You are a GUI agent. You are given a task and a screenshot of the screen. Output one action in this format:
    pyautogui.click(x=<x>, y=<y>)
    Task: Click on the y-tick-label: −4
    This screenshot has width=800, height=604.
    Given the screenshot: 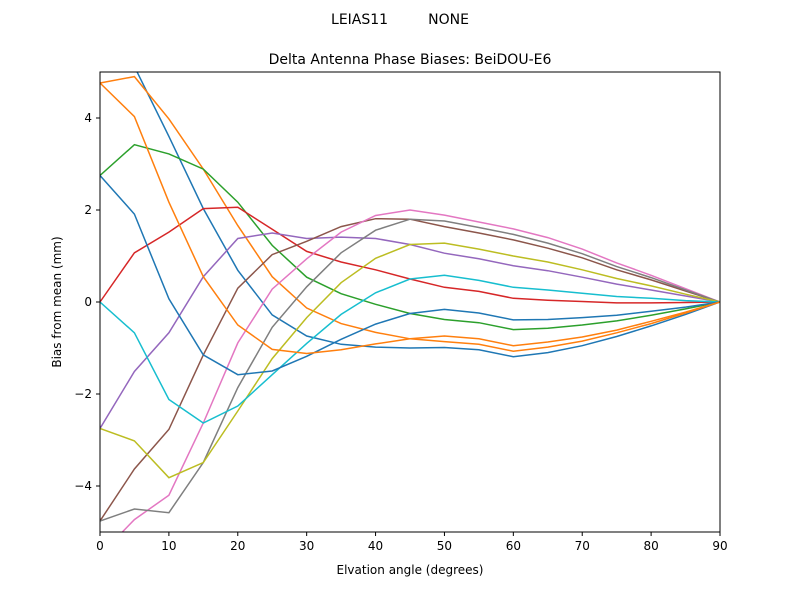 What is the action you would take?
    pyautogui.click(x=83, y=486)
    